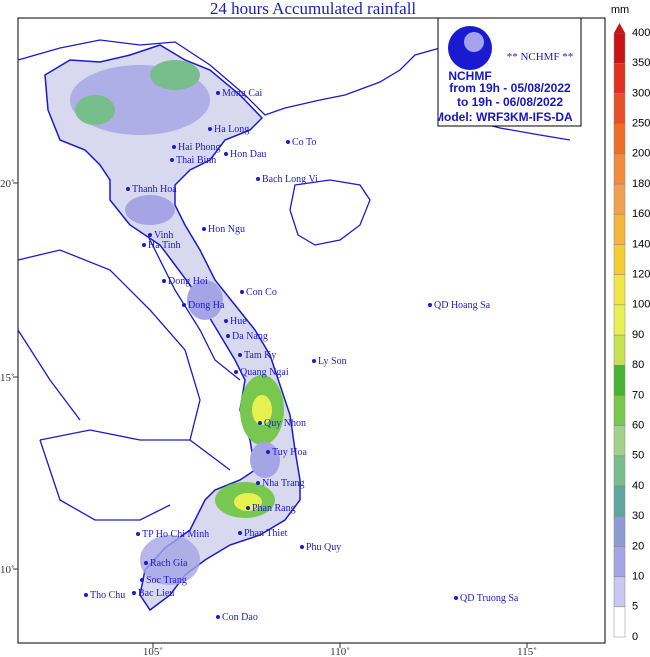  I want to click on place-label: Bach Long Vi, so click(290, 179).